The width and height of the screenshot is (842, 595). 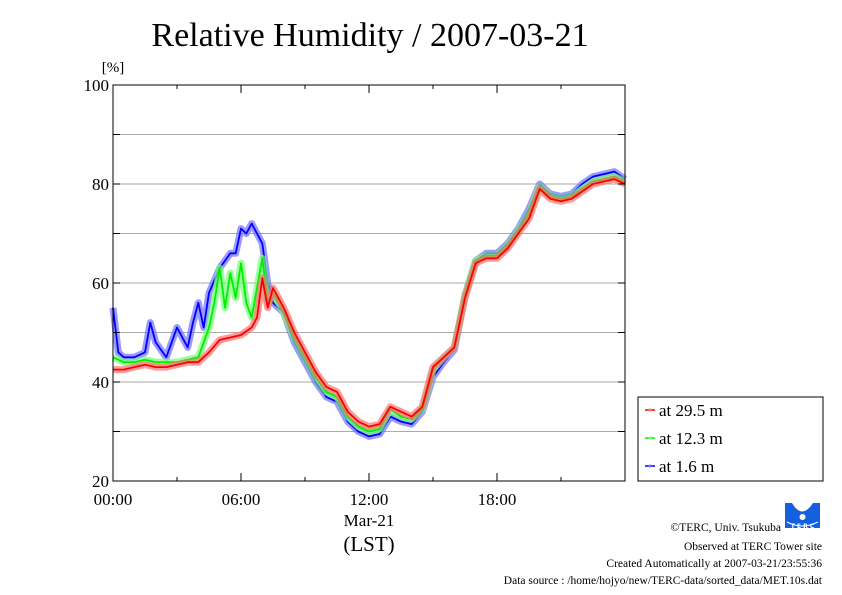 I want to click on copyright-text: ©TERC, Univ. Tsukuba, so click(x=726, y=528).